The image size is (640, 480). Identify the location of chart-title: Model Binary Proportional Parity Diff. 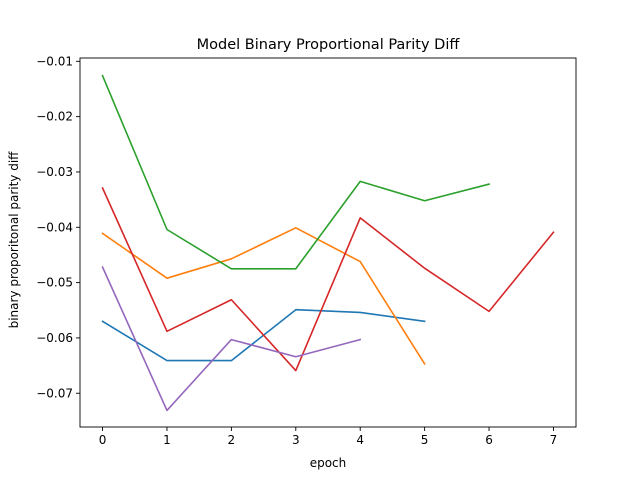
(329, 45).